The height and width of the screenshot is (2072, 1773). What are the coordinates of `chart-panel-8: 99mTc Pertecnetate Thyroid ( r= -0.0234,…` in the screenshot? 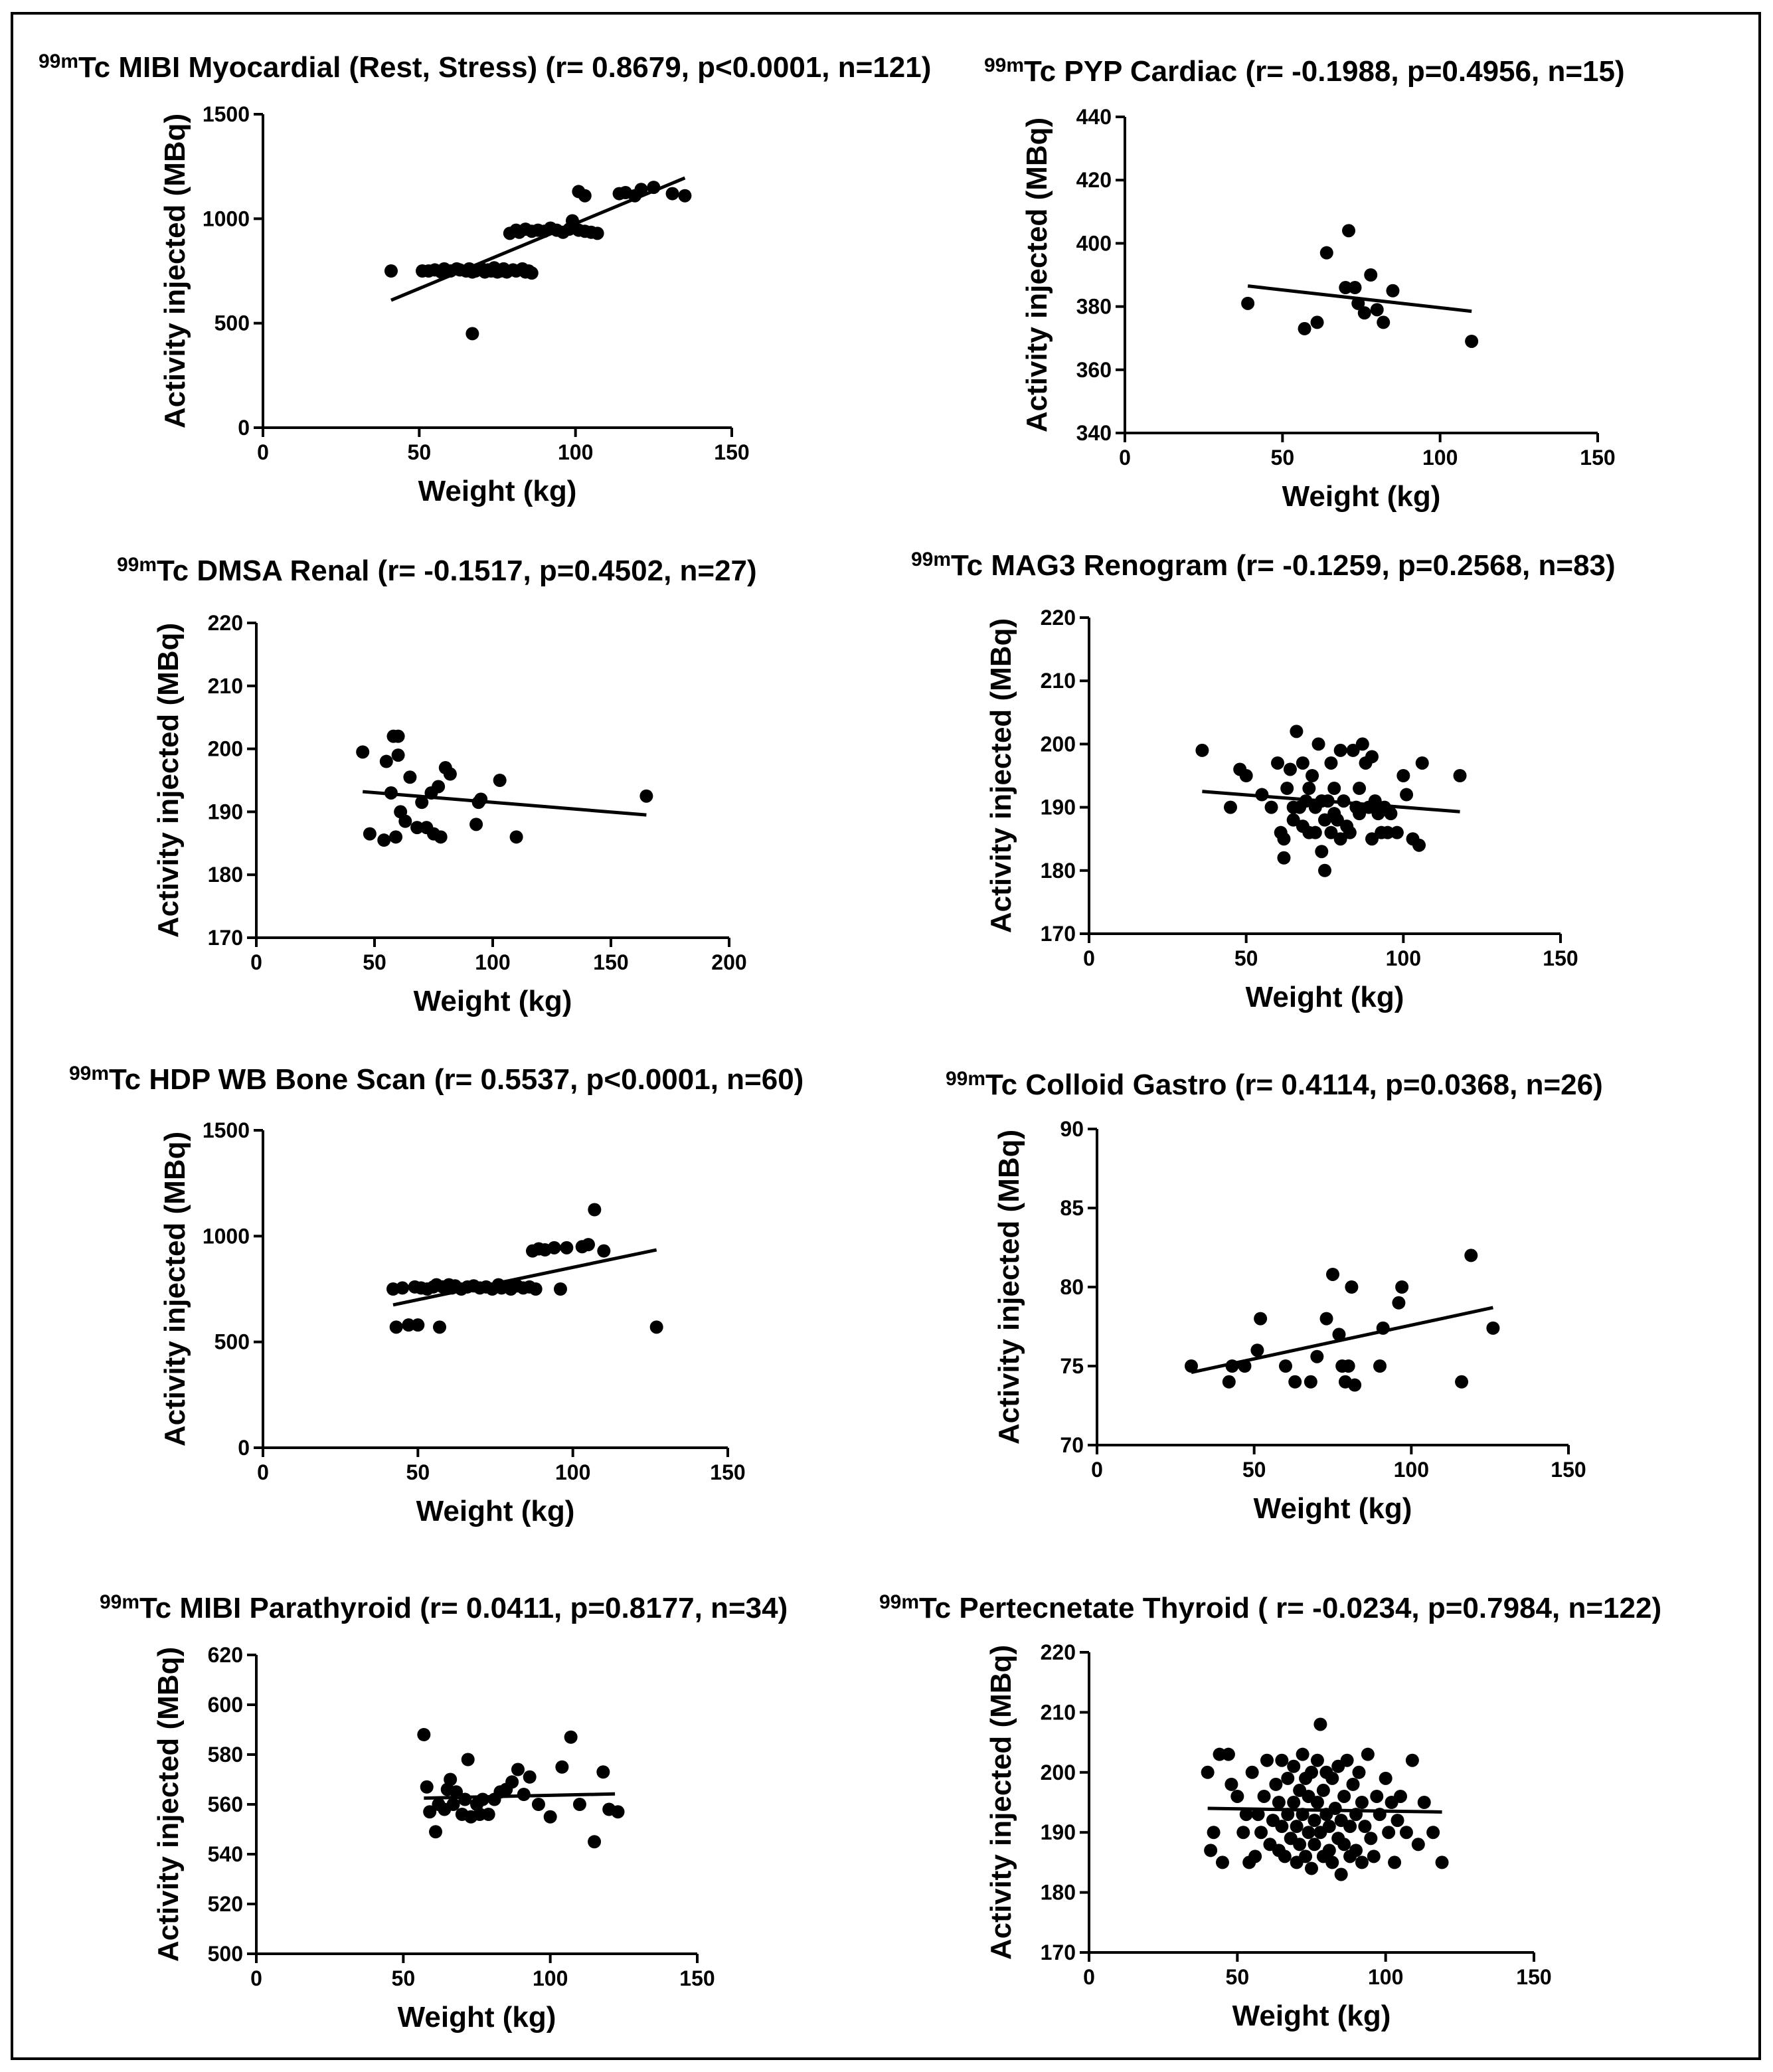 It's located at (1270, 1811).